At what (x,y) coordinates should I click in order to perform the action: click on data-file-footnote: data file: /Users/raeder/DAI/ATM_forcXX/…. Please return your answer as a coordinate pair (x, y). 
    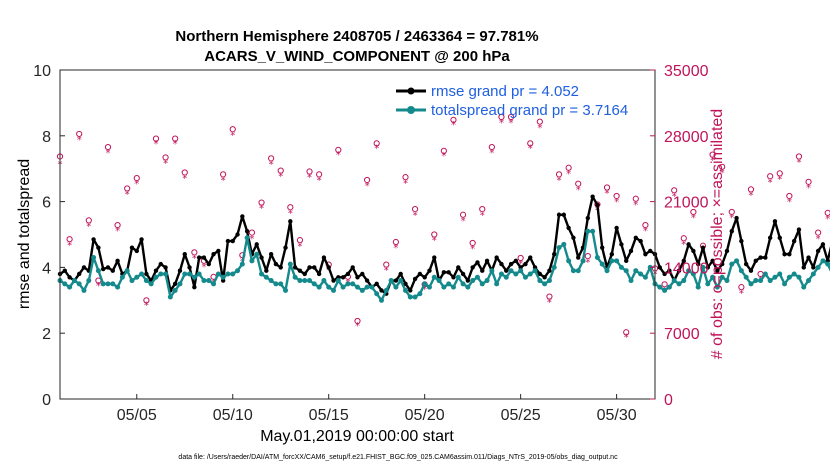
    Looking at the image, I should click on (398, 457).